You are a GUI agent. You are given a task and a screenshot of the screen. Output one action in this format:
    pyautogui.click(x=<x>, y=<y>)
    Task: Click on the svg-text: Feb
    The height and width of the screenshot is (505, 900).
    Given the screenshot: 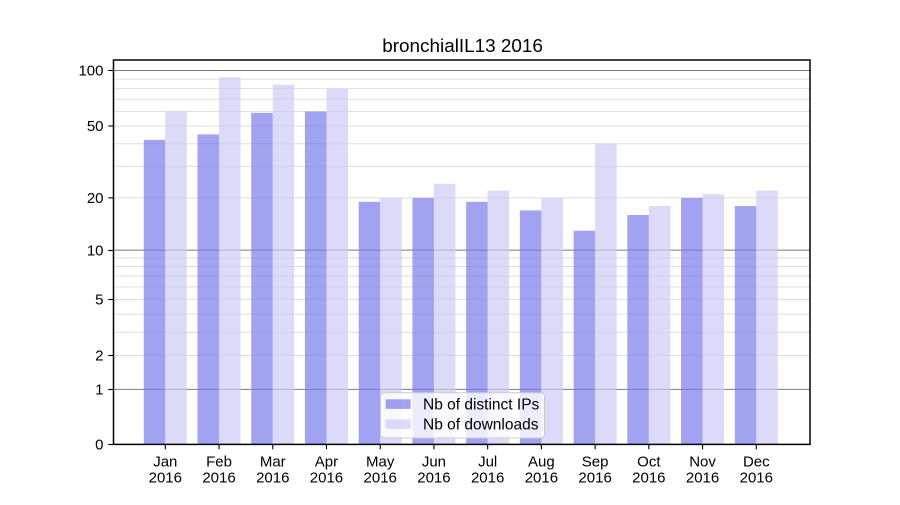 What is the action you would take?
    pyautogui.click(x=219, y=461)
    